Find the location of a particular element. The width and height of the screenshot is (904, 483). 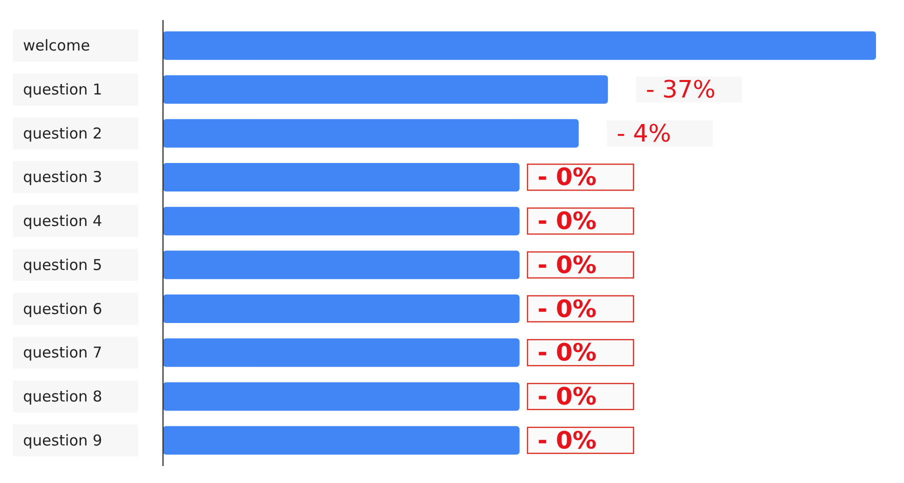

y-tick-label: question 9 is located at coordinates (62, 440).